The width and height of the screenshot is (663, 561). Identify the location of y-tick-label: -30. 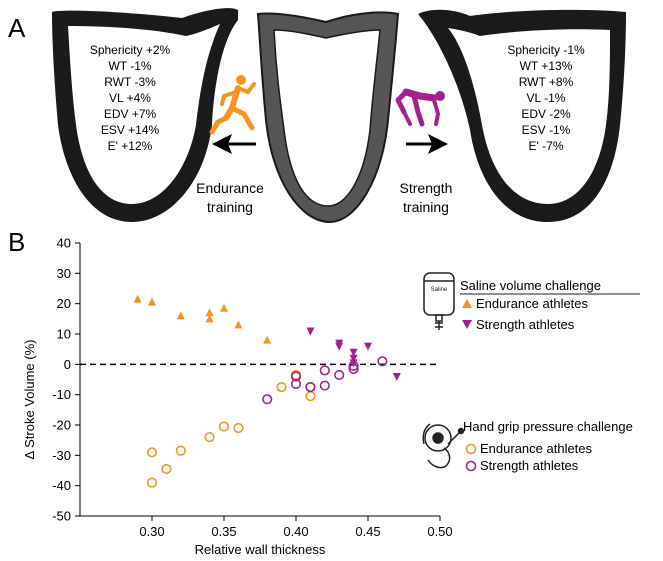
(61, 455).